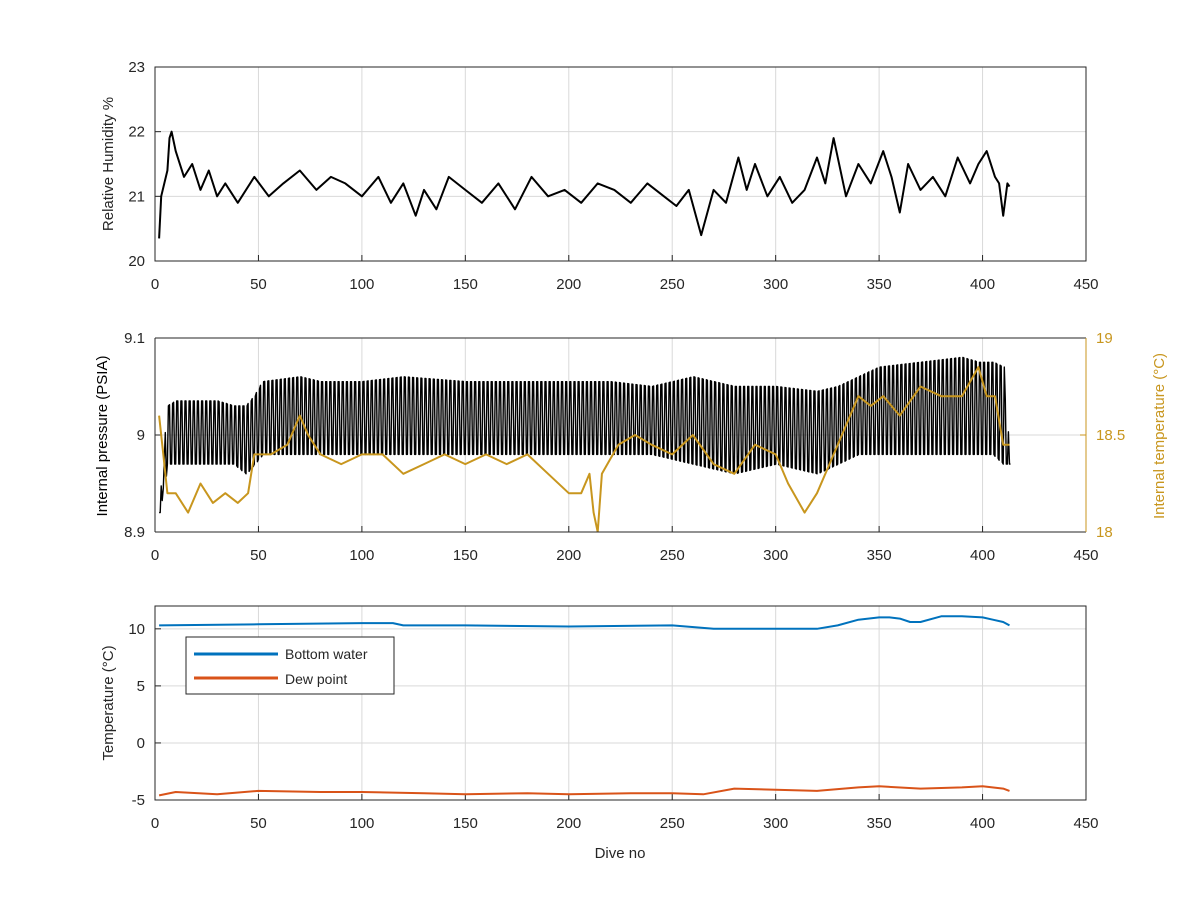 This screenshot has width=1200, height=900. Describe the element at coordinates (155, 284) in the screenshot. I see `humidity-x-tick-label: 0` at that location.